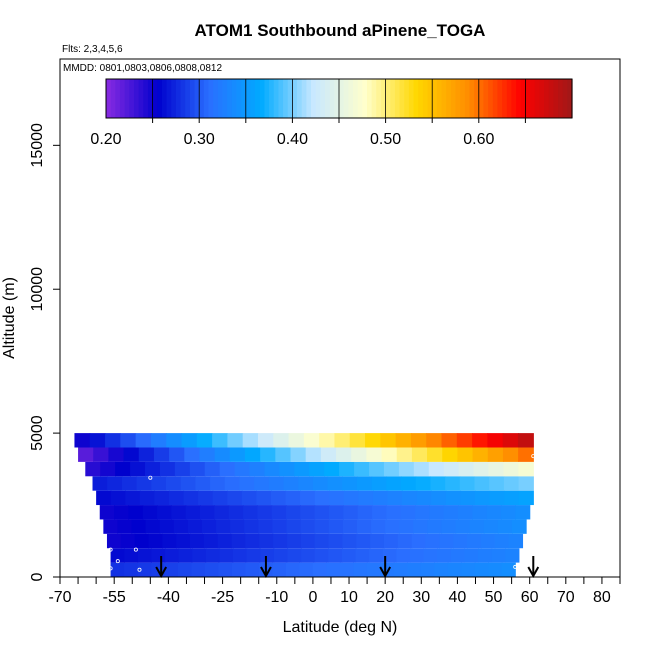 This screenshot has width=650, height=650. What do you see at coordinates (566, 597) in the screenshot?
I see `x-tick-label: 70` at bounding box center [566, 597].